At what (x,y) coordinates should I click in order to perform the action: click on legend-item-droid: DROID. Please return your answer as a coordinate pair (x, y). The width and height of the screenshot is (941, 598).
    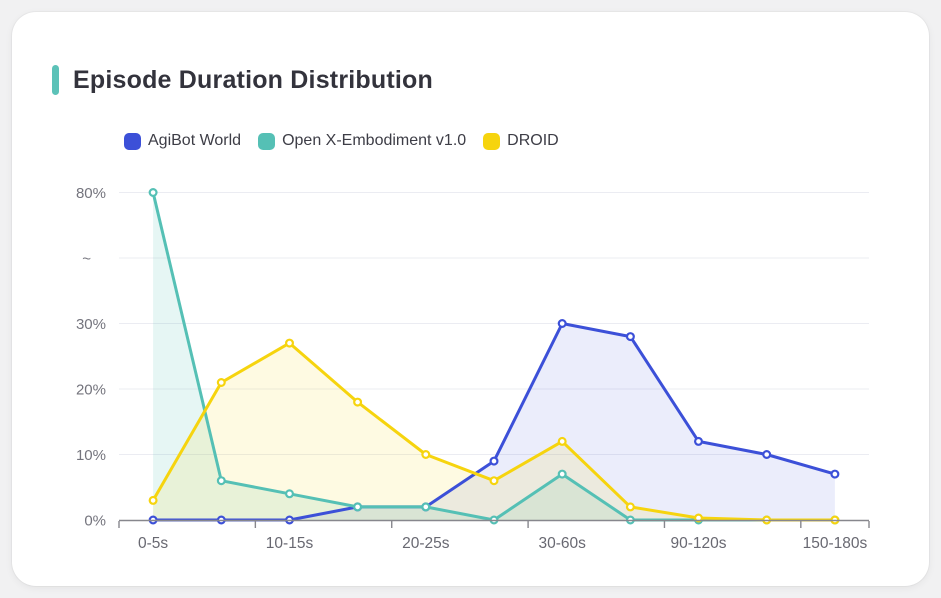
    Looking at the image, I should click on (521, 141).